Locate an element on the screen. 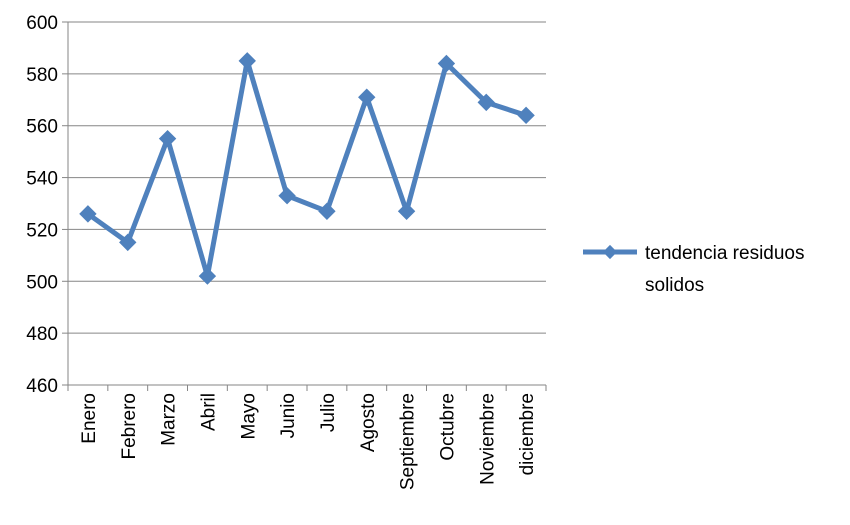 The width and height of the screenshot is (850, 525). y-tick-label: 520 is located at coordinates (42, 230).